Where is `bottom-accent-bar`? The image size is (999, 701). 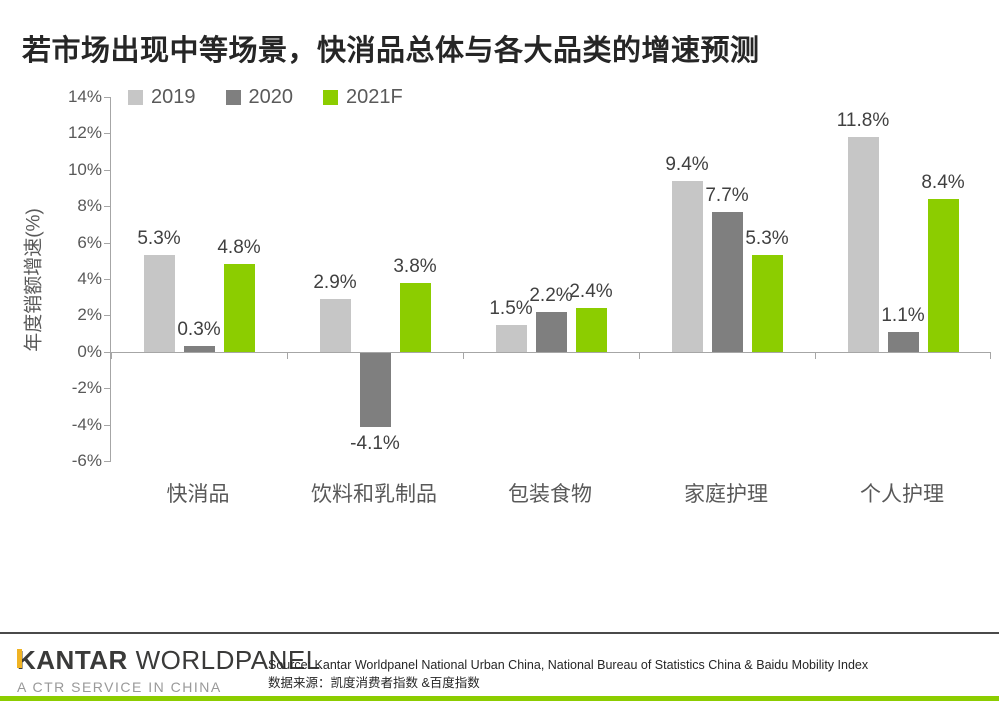 bottom-accent-bar is located at coordinates (499, 698).